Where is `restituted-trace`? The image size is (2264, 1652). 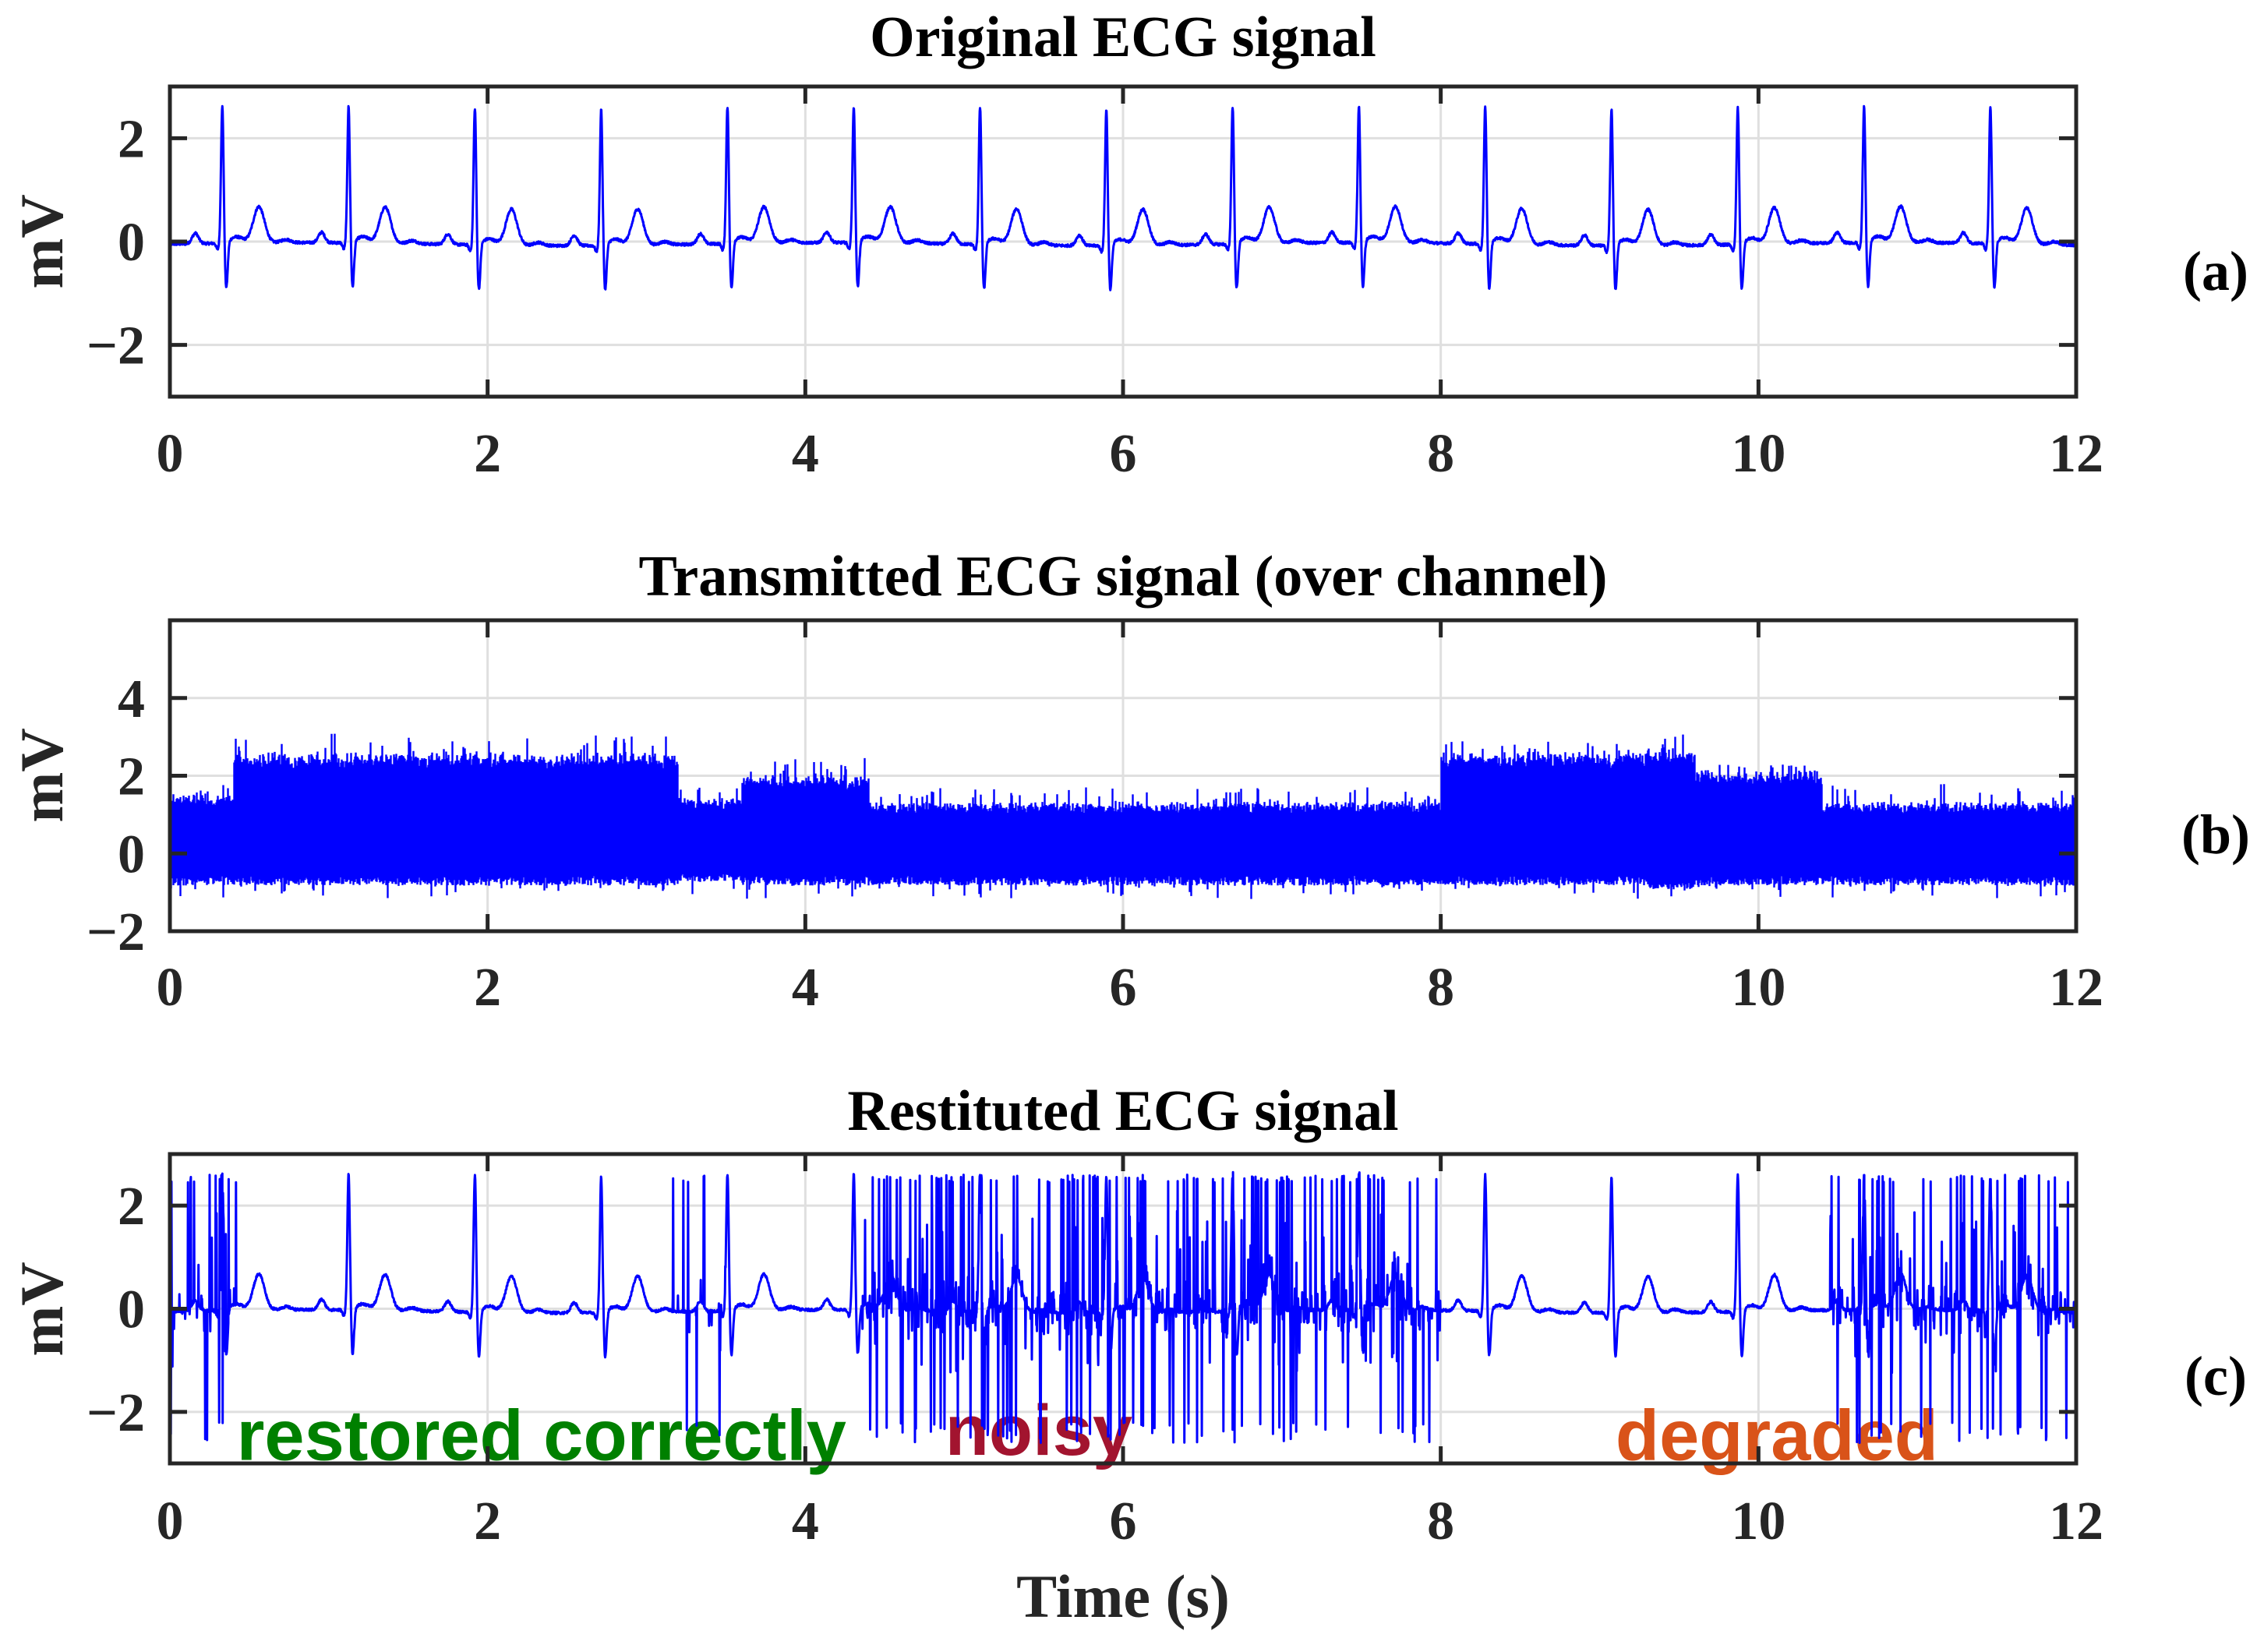
restituted-trace is located at coordinates (1123, 1307).